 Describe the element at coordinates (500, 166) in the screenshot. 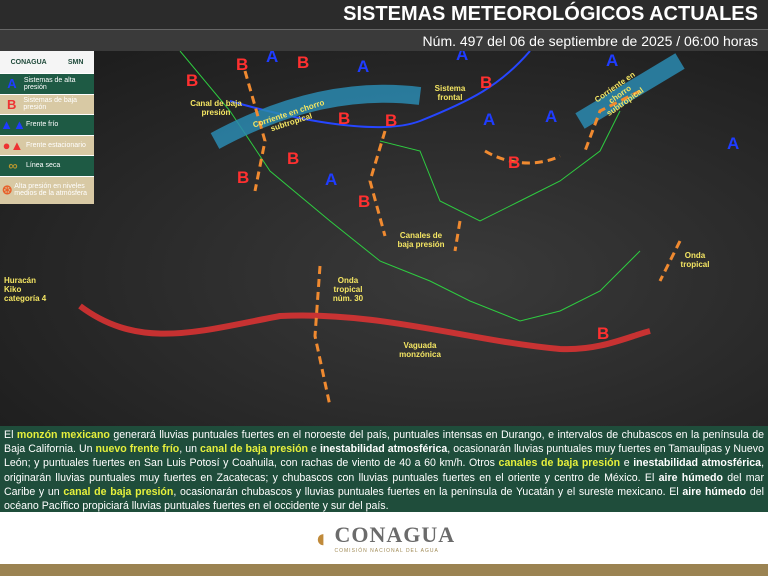

I see `gulf-coast` at that location.